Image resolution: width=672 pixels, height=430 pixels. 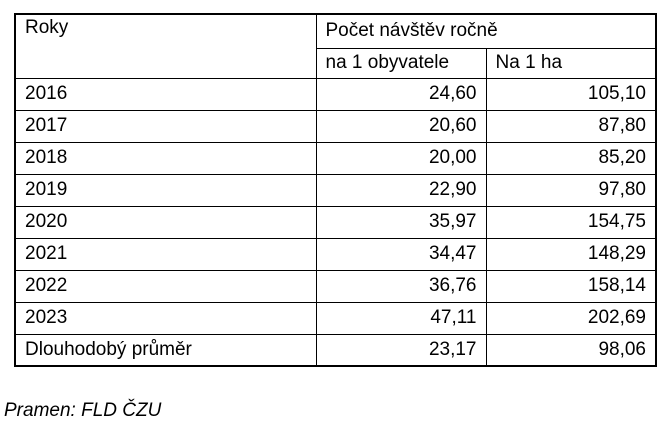 What do you see at coordinates (401, 254) in the screenshot?
I see `value-per-capita: 34,47` at bounding box center [401, 254].